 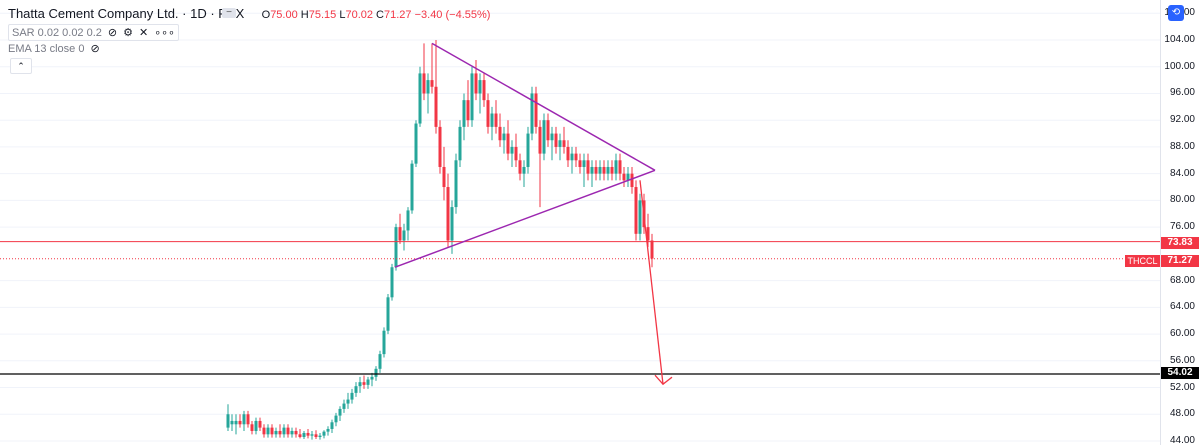 What do you see at coordinates (126, 13) in the screenshot?
I see `symbol-title: Thatta Cement Company Ltd. · 1D · PSX` at bounding box center [126, 13].